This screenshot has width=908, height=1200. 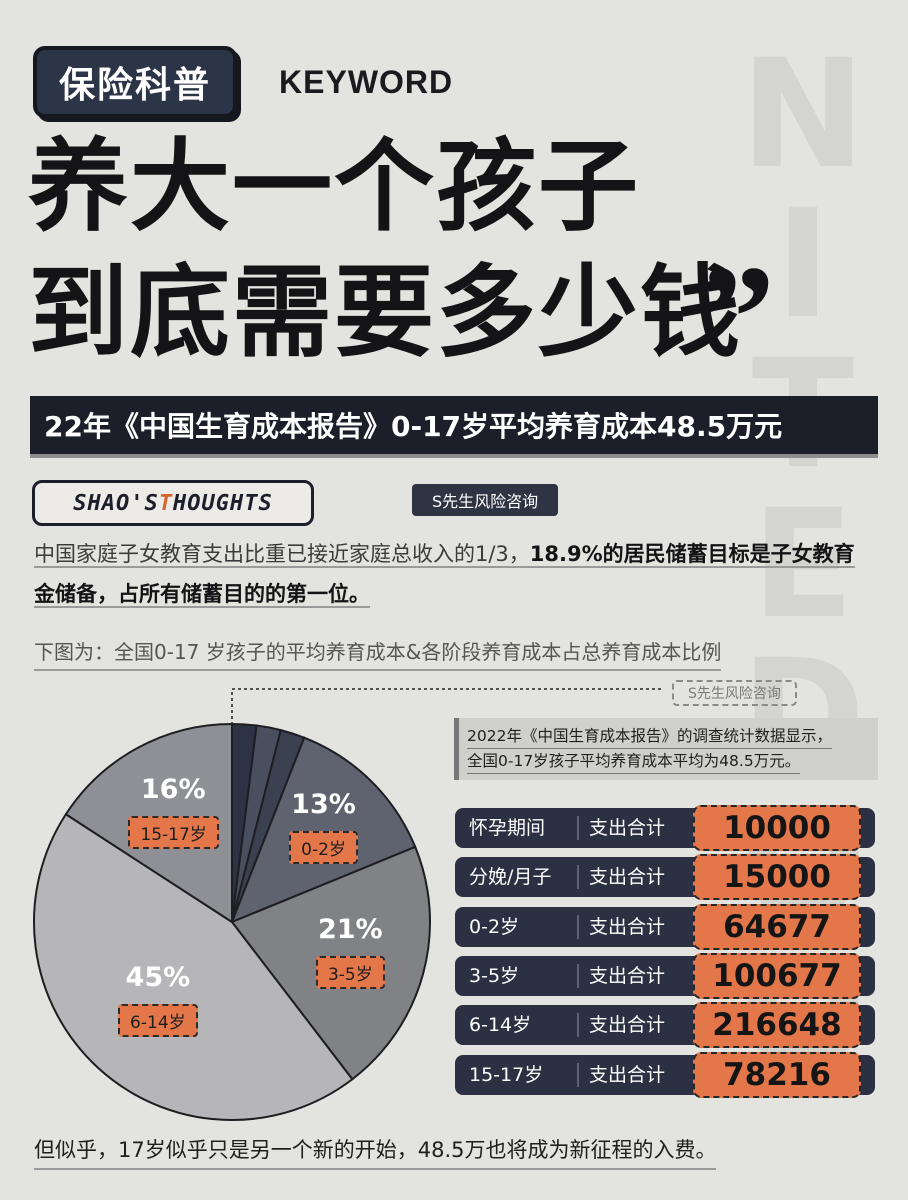 I want to click on slice-range-label: 0-2岁, so click(x=323, y=847).